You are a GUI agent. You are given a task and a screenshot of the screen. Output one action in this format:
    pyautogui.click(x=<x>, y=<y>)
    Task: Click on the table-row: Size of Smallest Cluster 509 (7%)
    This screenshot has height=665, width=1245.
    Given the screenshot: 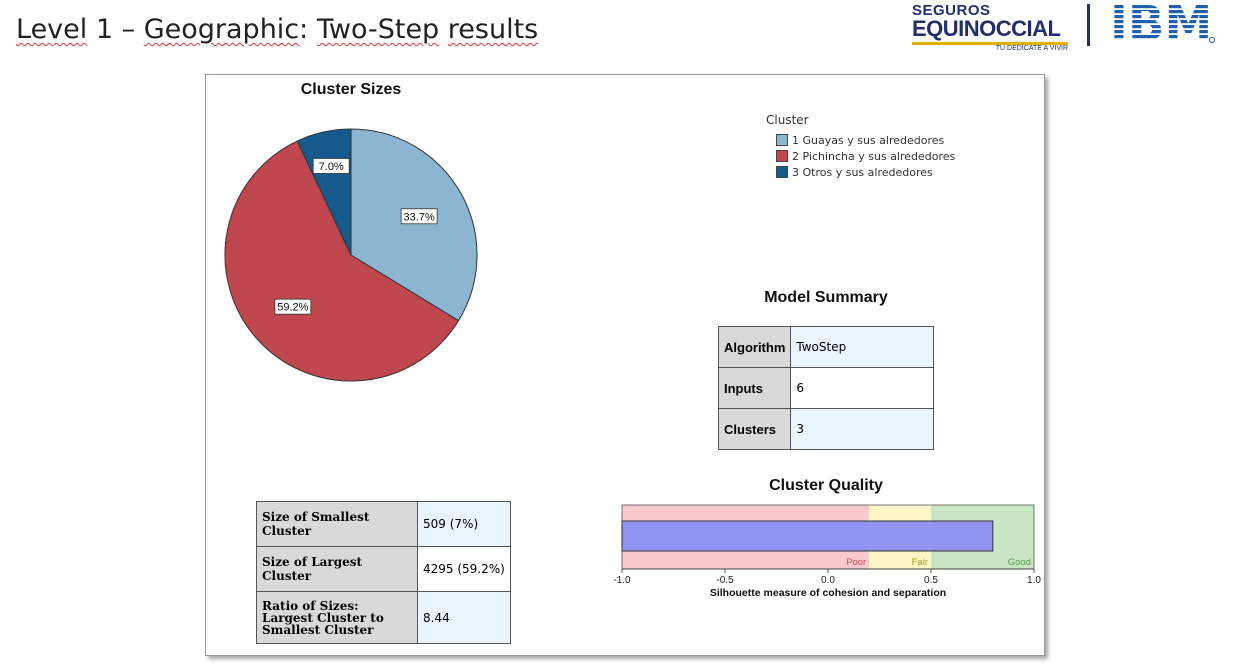 What is the action you would take?
    pyautogui.click(x=383, y=524)
    